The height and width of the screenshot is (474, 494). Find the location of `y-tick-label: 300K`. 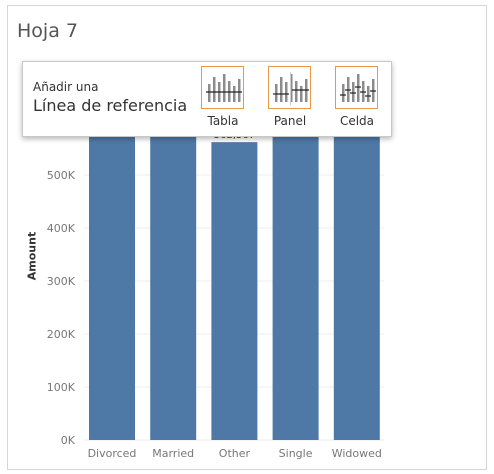

y-tick-label: 300K is located at coordinates (61, 281).